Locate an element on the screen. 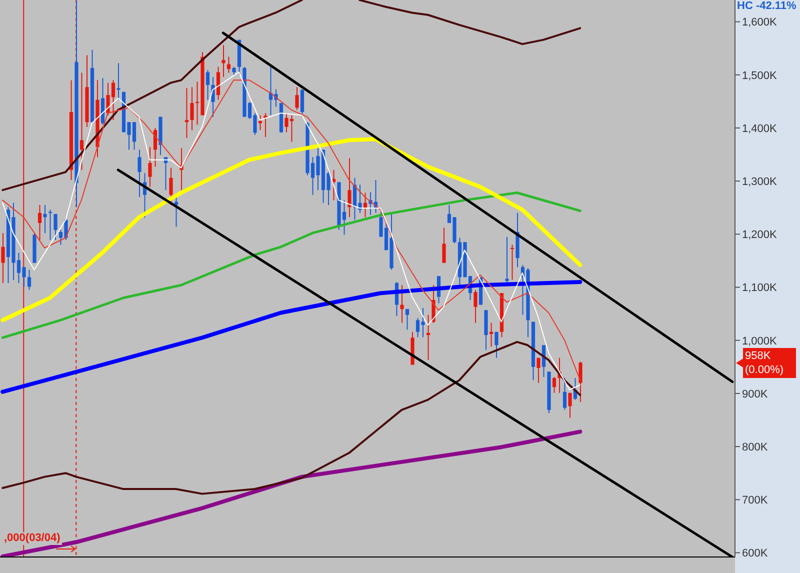 This screenshot has width=800, height=573. y-tick-label: 1,100K is located at coordinates (760, 288).